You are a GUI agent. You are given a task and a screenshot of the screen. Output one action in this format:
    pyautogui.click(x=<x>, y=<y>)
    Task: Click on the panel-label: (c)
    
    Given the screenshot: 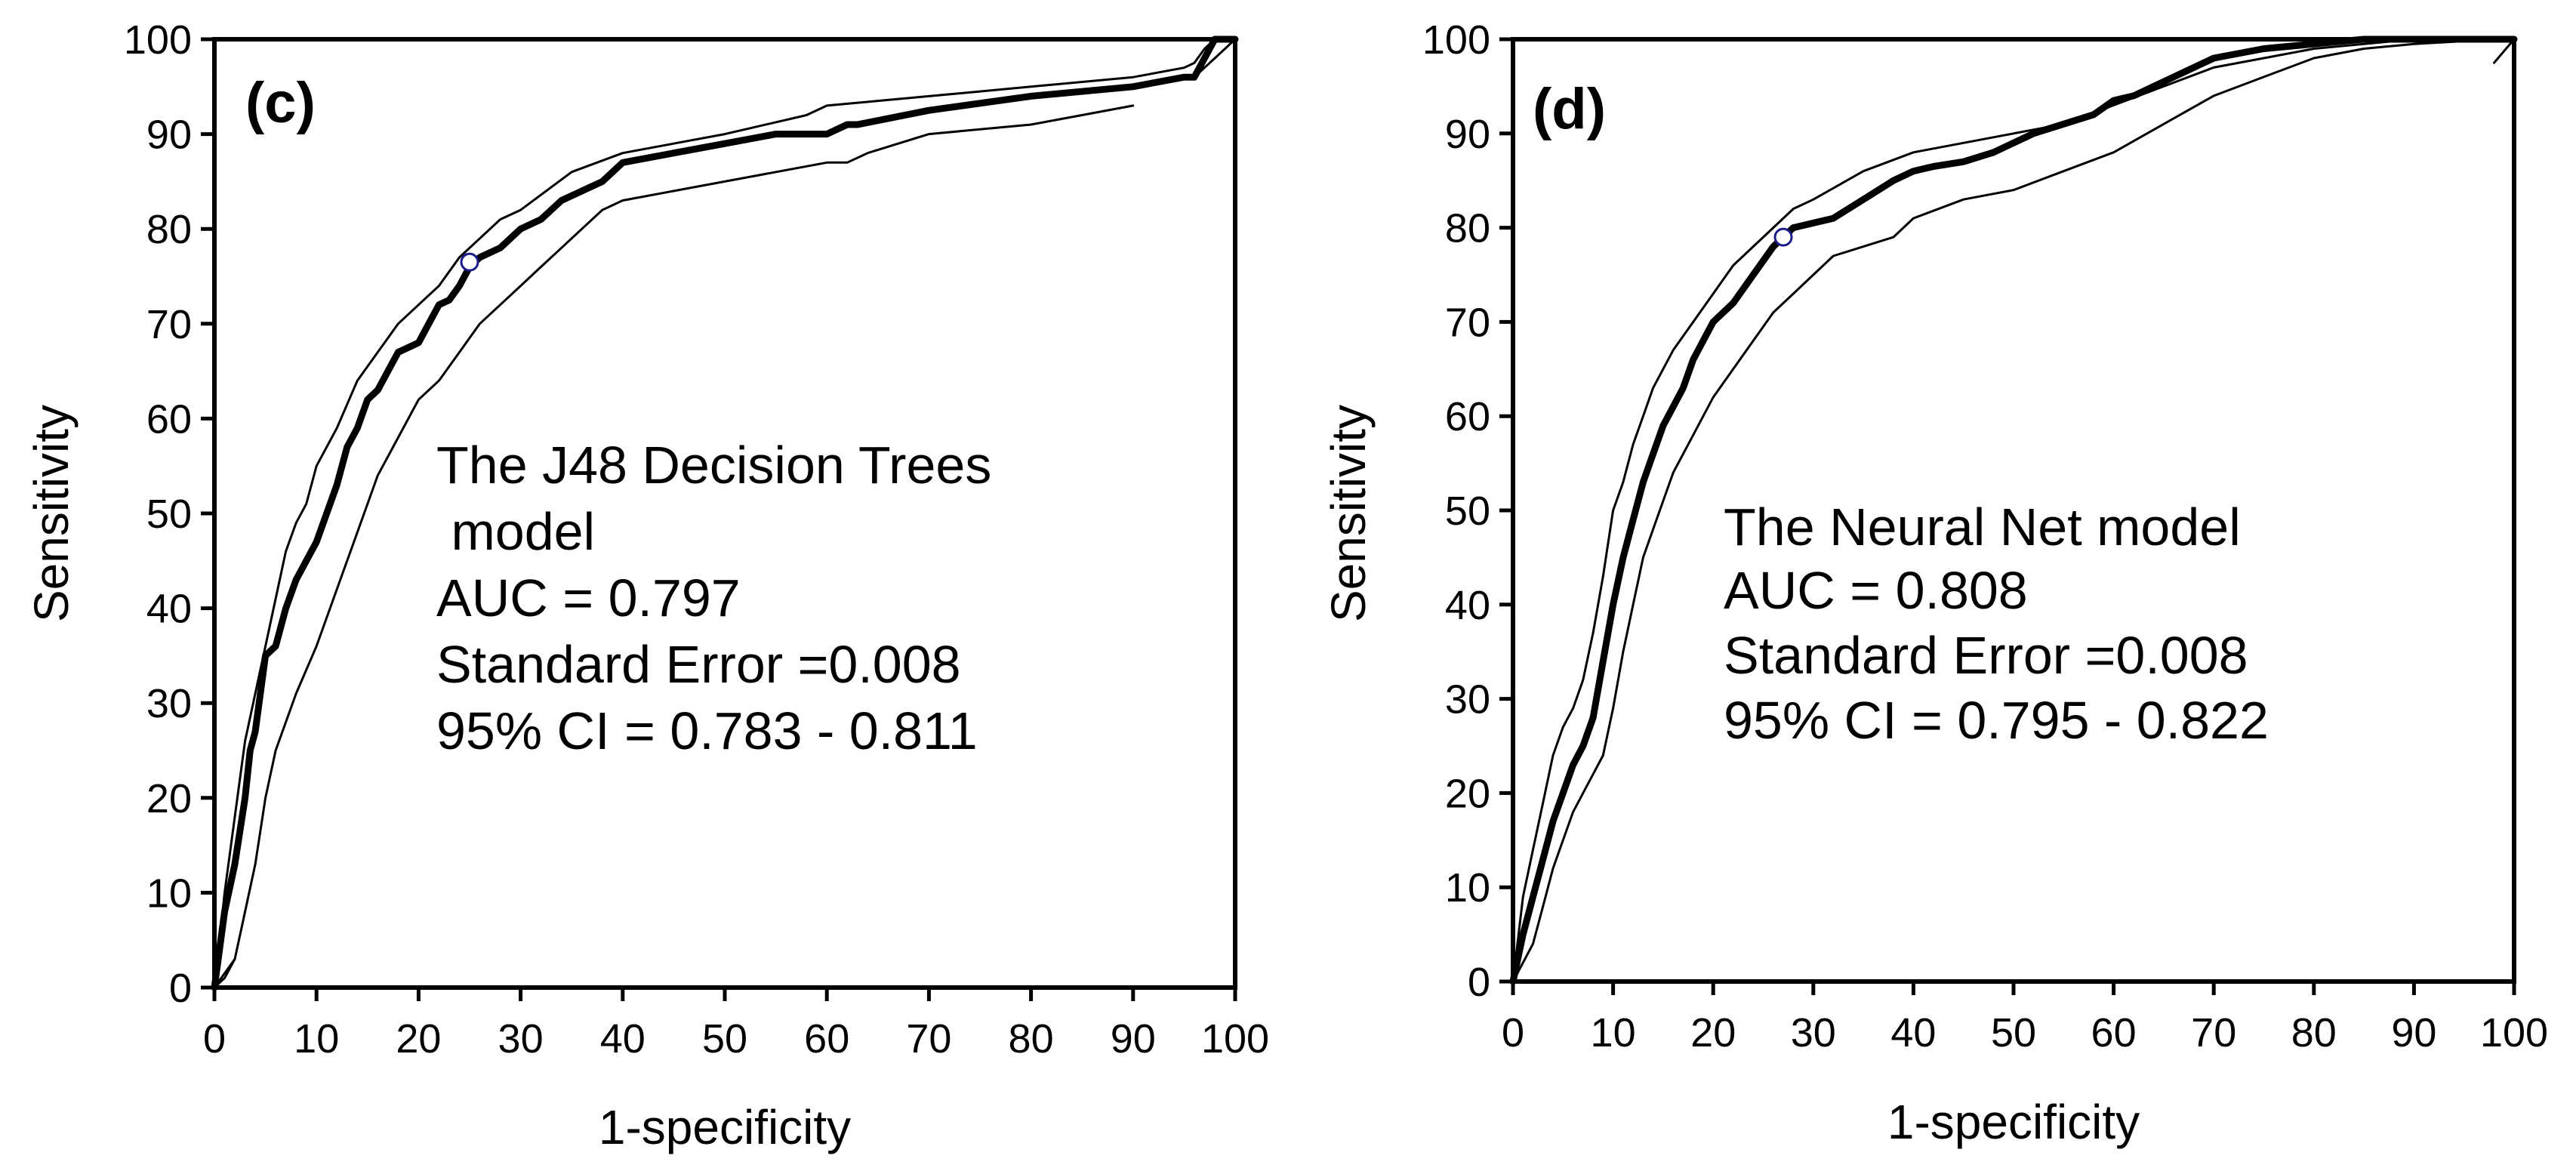 What is the action you would take?
    pyautogui.click(x=280, y=103)
    